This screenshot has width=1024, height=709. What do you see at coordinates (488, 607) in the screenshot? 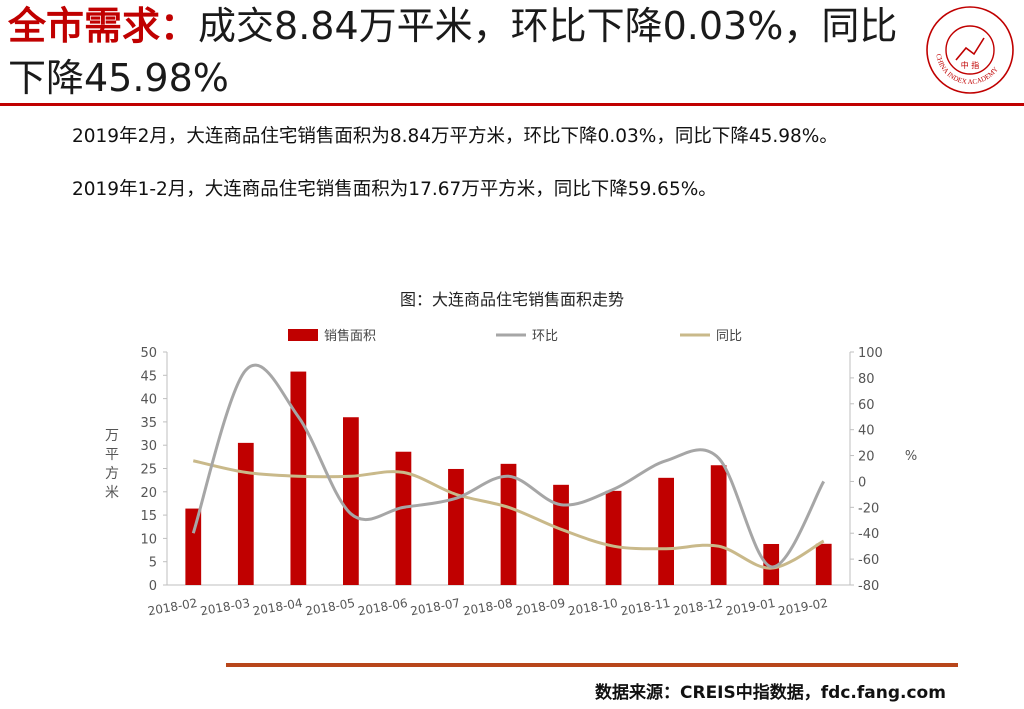
I see `x-tick-label: 2018-08` at bounding box center [488, 607].